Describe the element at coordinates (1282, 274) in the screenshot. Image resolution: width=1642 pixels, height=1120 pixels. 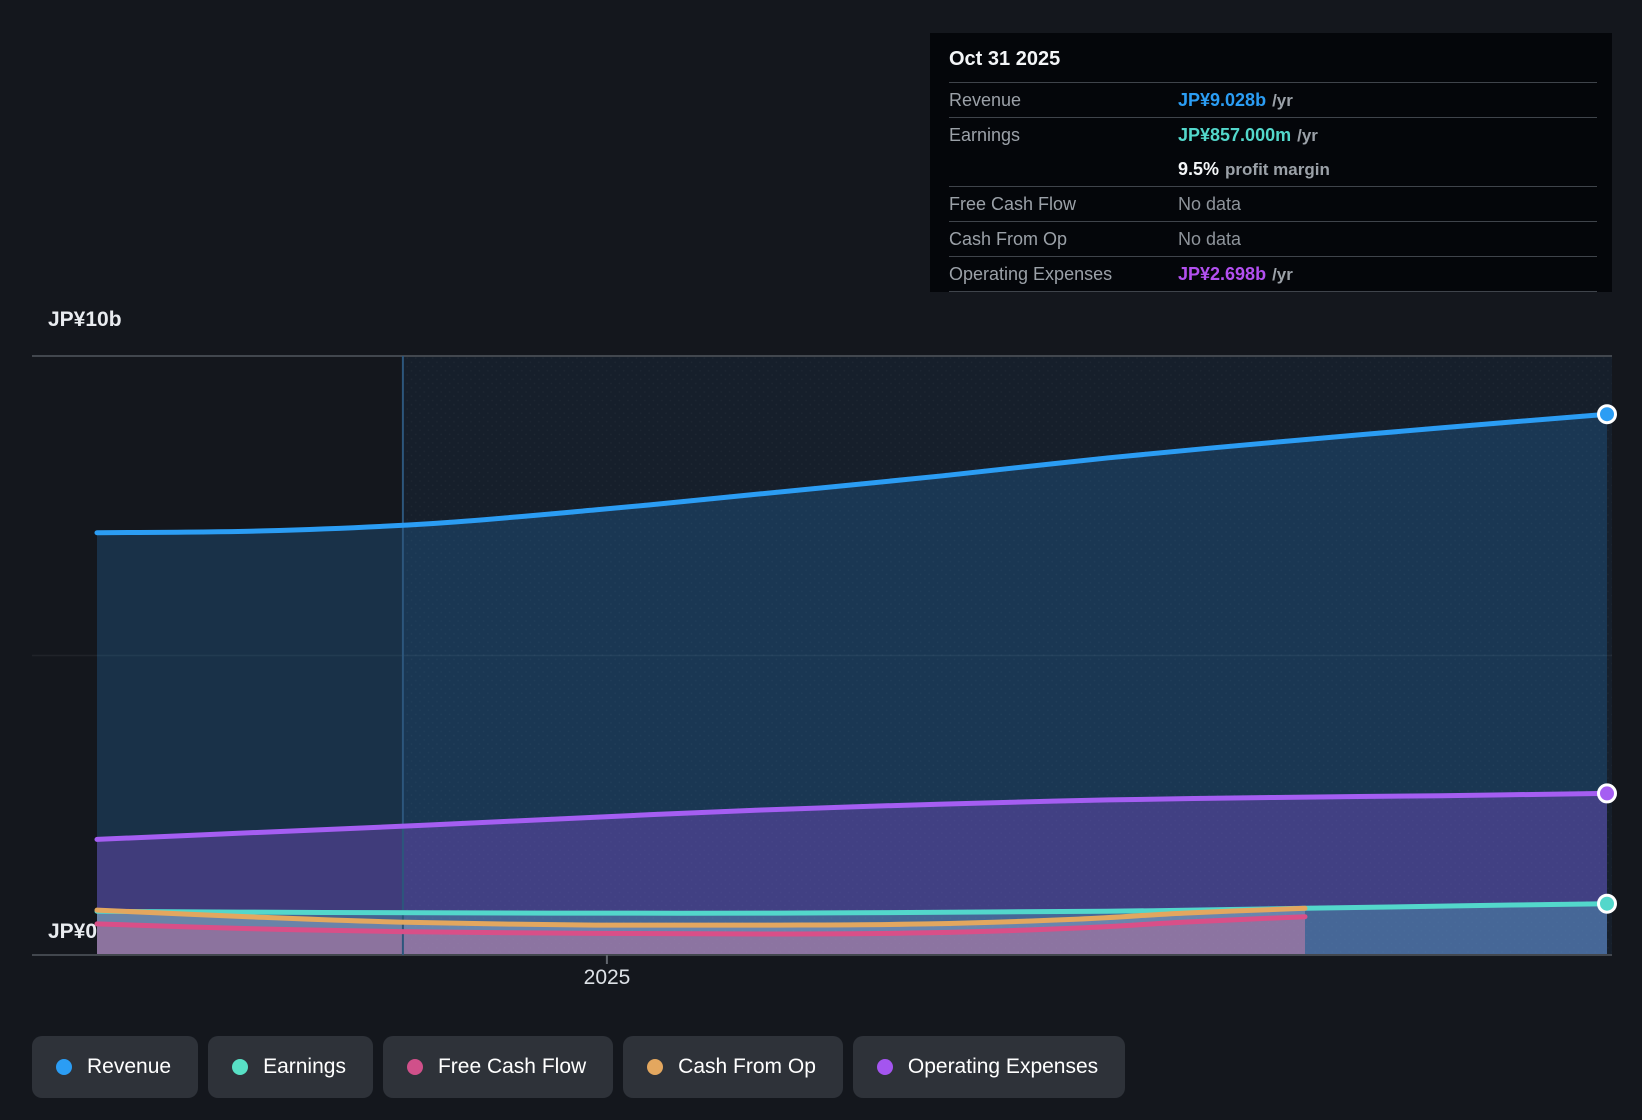
I see `tooltip-suffix-operating-expenses: /yr` at that location.